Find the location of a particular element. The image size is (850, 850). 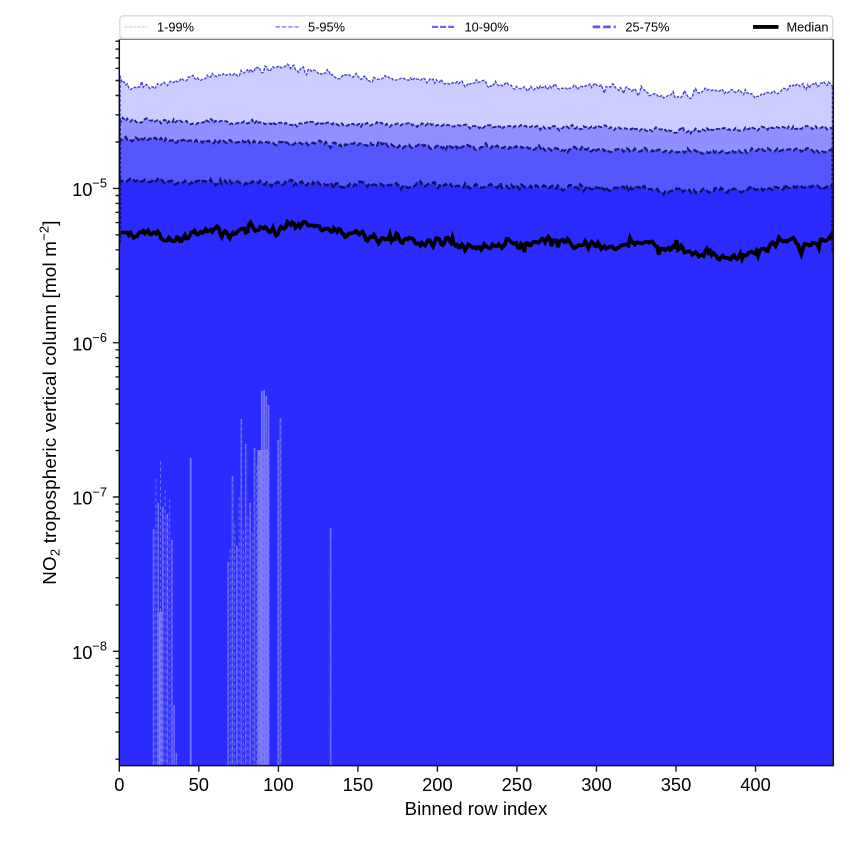

svg-text: 10−6 is located at coordinates (89, 342).